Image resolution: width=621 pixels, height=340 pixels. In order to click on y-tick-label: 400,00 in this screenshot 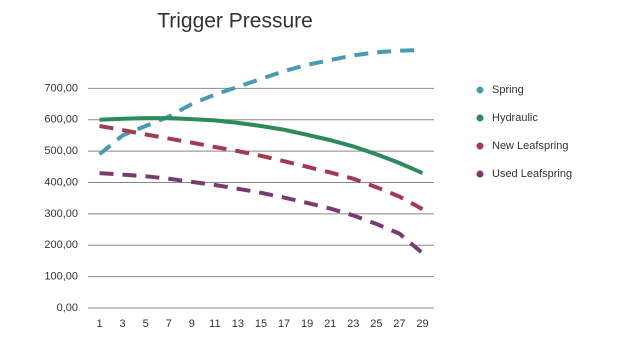, I will do `click(61, 182)`.